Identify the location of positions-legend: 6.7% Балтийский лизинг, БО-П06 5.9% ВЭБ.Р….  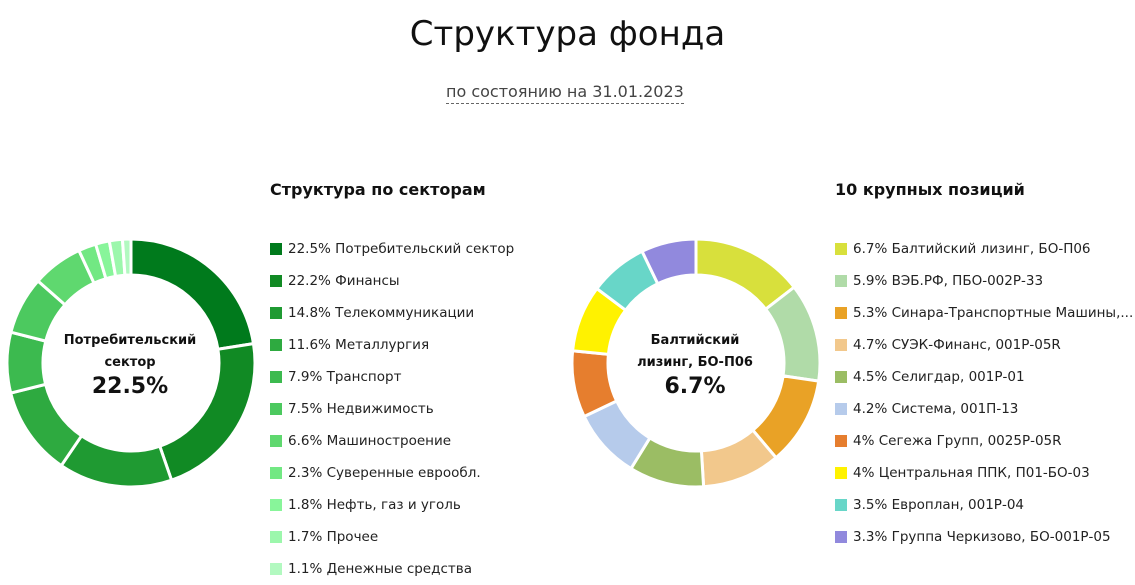
(984, 393).